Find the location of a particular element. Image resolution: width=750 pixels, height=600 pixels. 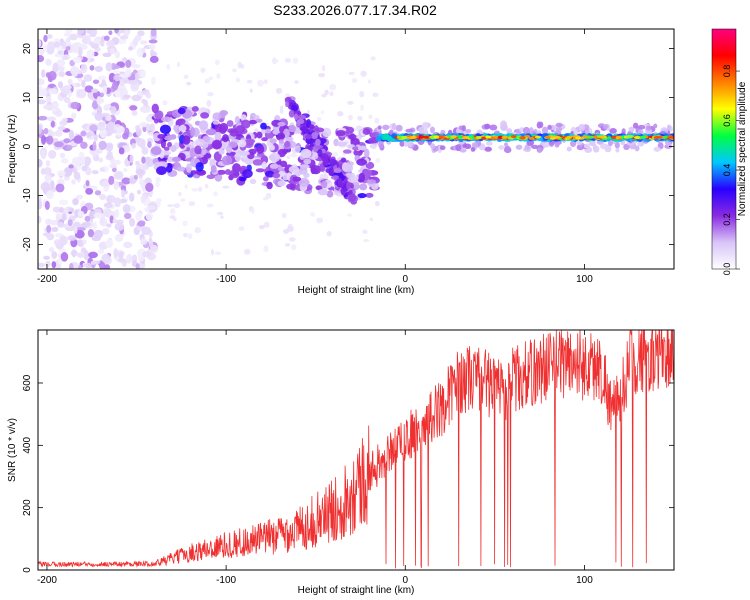

x-tick-label: -100 is located at coordinates (226, 279).